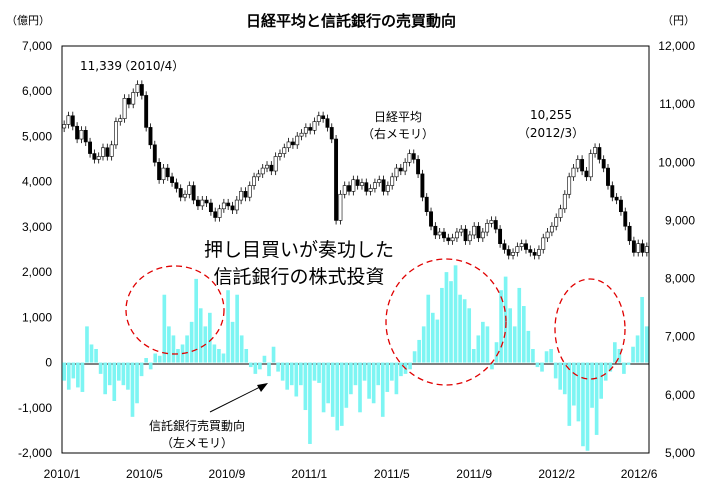 This screenshot has height=488, width=702. Describe the element at coordinates (28, 20) in the screenshot. I see `left-axis-unit: （億円）` at that location.